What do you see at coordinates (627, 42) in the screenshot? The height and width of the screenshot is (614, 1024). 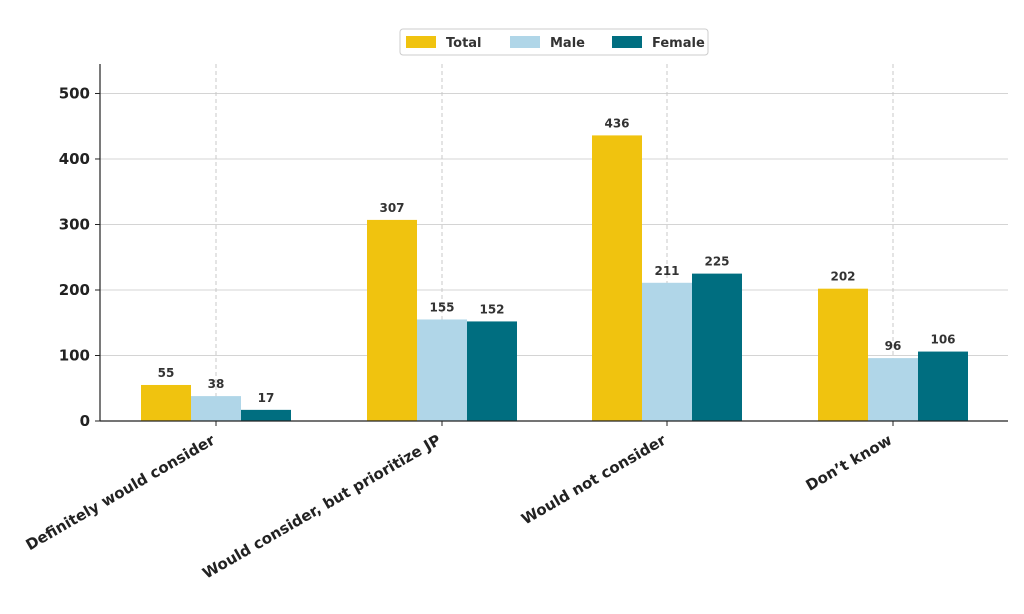 I see `legend-swatch-female` at bounding box center [627, 42].